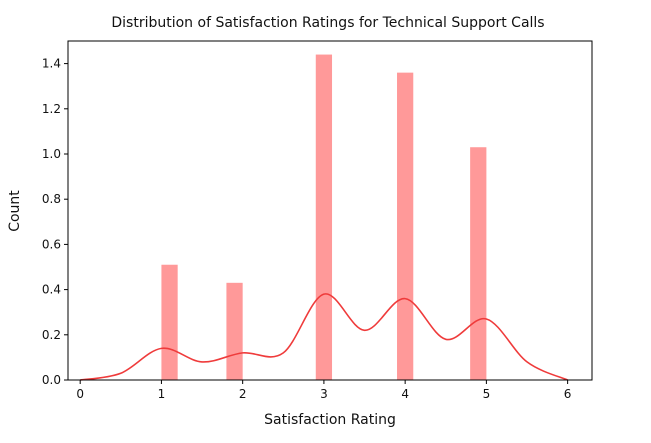 The width and height of the screenshot is (651, 443). I want to click on x-tick-label: 1, so click(162, 394).